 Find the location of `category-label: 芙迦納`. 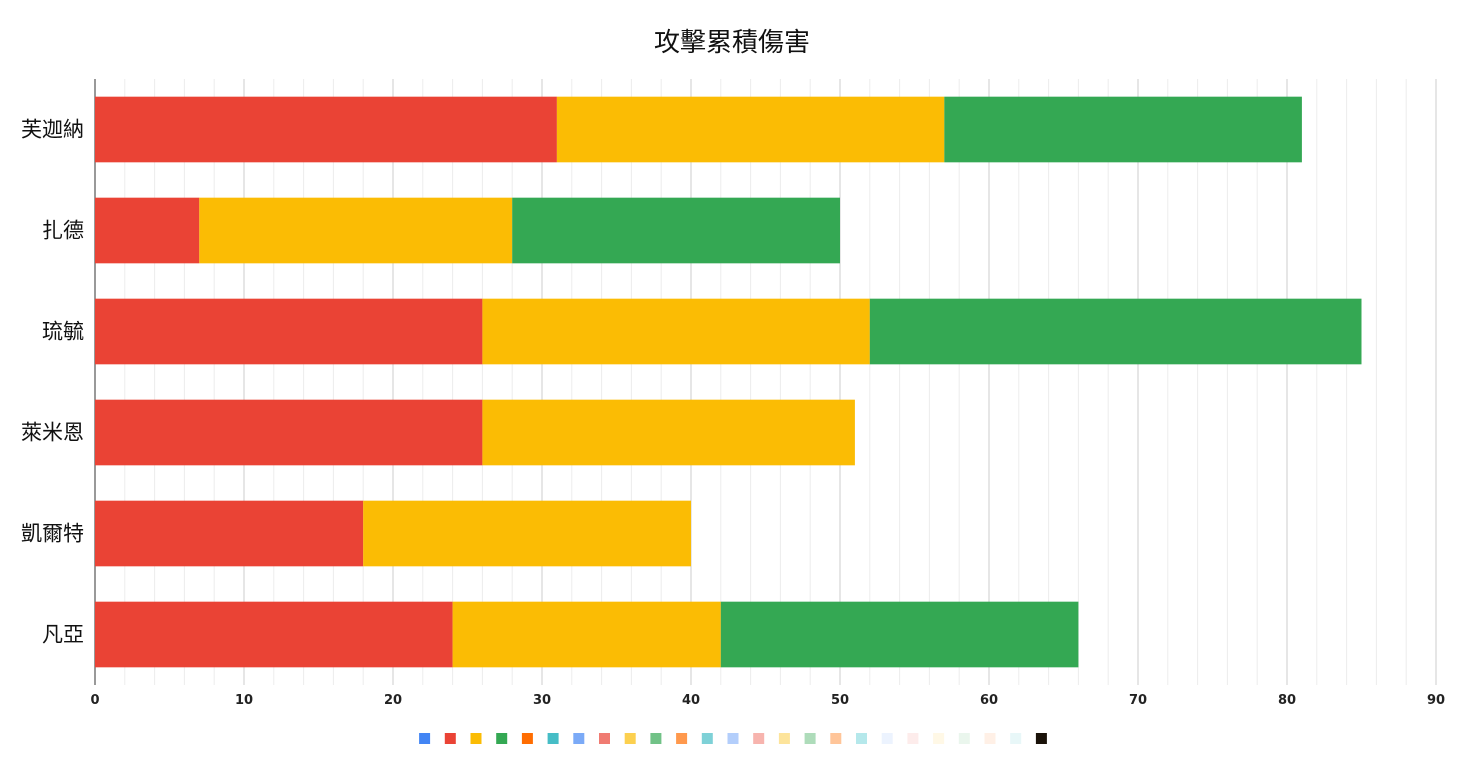

category-label: 芙迦納 is located at coordinates (52, 130).